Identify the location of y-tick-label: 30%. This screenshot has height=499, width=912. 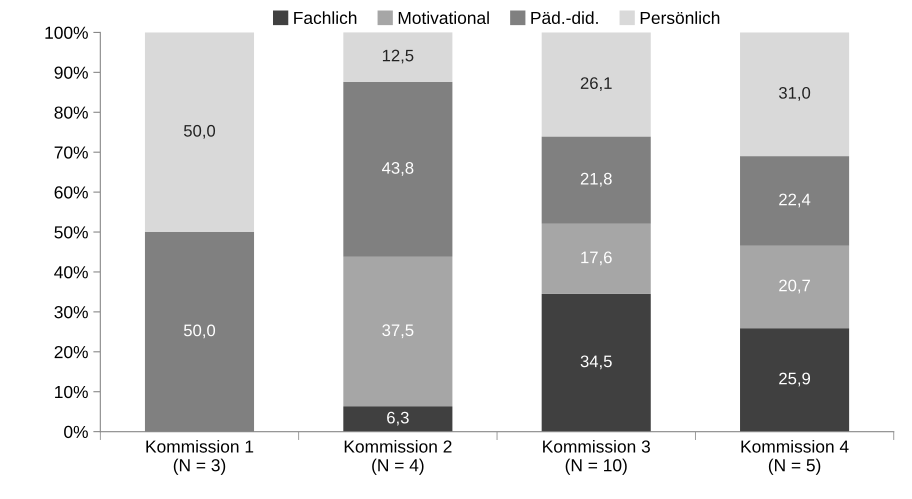
(71, 312).